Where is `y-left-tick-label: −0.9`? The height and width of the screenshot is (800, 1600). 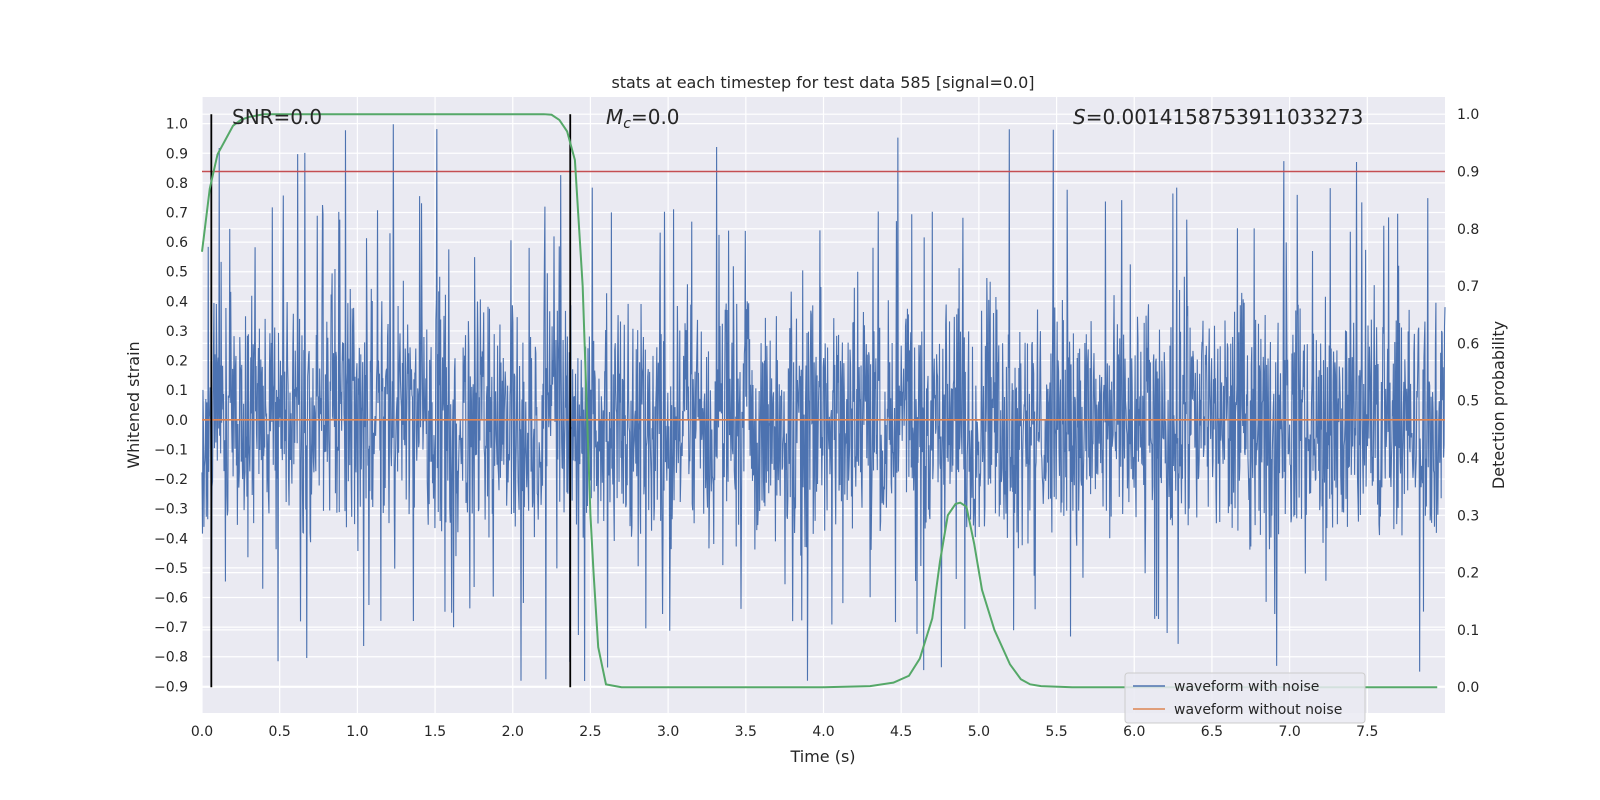 y-left-tick-label: −0.9 is located at coordinates (171, 687).